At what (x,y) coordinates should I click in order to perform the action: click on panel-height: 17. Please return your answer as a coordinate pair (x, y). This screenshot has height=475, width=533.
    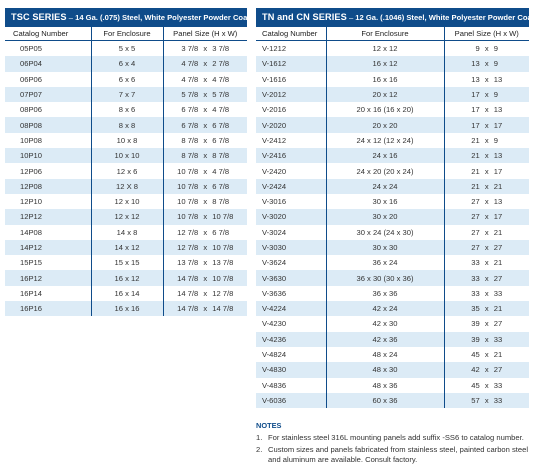
    Looking at the image, I should click on (475, 110).